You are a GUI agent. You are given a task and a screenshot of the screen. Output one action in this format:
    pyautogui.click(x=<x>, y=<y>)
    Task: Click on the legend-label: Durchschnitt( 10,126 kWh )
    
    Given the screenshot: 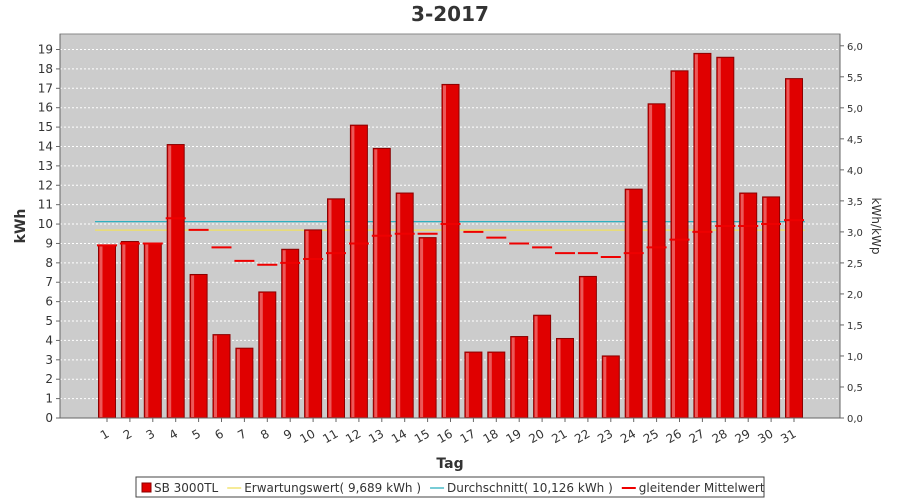 What is the action you would take?
    pyautogui.click(x=530, y=488)
    